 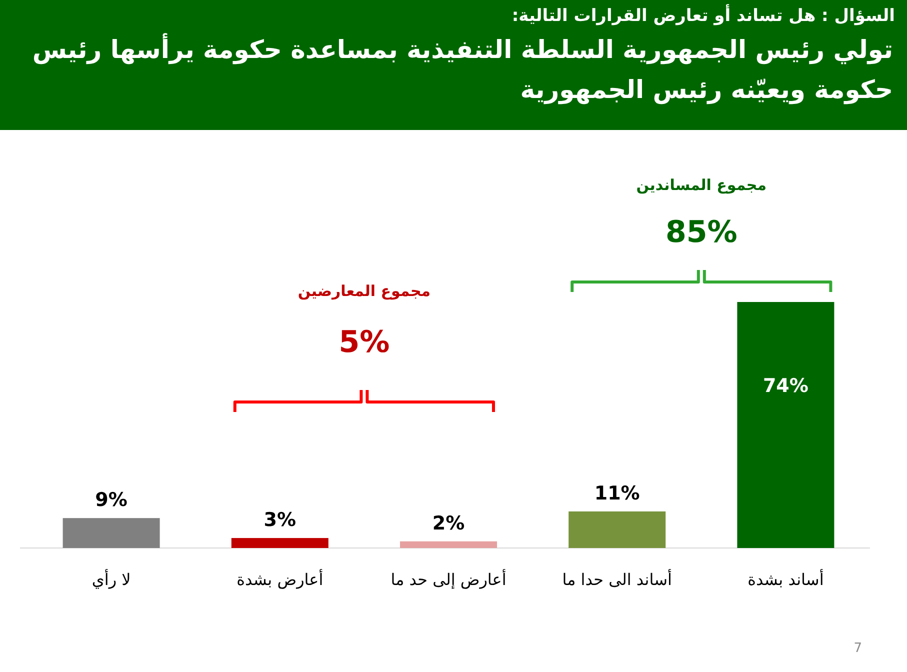 What do you see at coordinates (701, 185) in the screenshot?
I see `text: مجموع المساندين` at bounding box center [701, 185].